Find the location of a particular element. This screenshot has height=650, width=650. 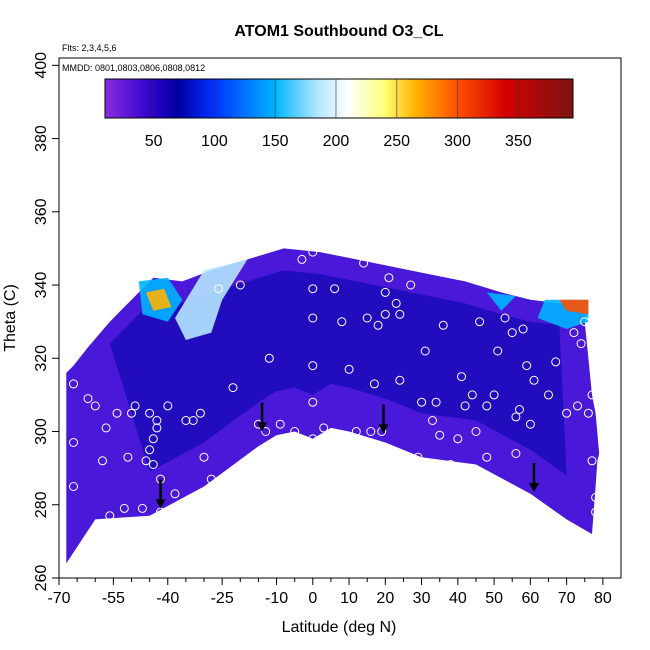

y-axis-label: Theta (C) is located at coordinates (10, 318).